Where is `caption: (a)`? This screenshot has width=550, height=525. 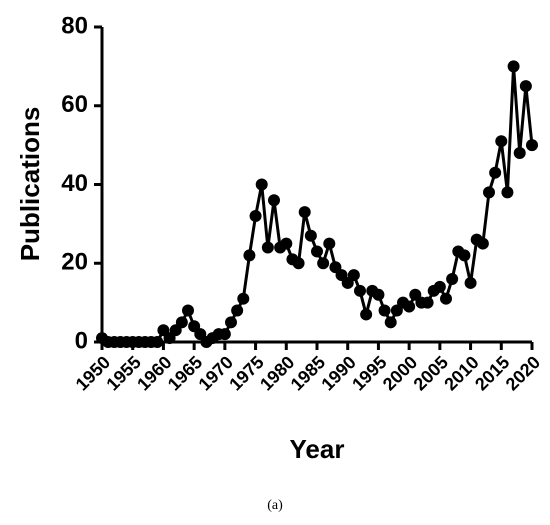
caption: (a) is located at coordinates (275, 505).